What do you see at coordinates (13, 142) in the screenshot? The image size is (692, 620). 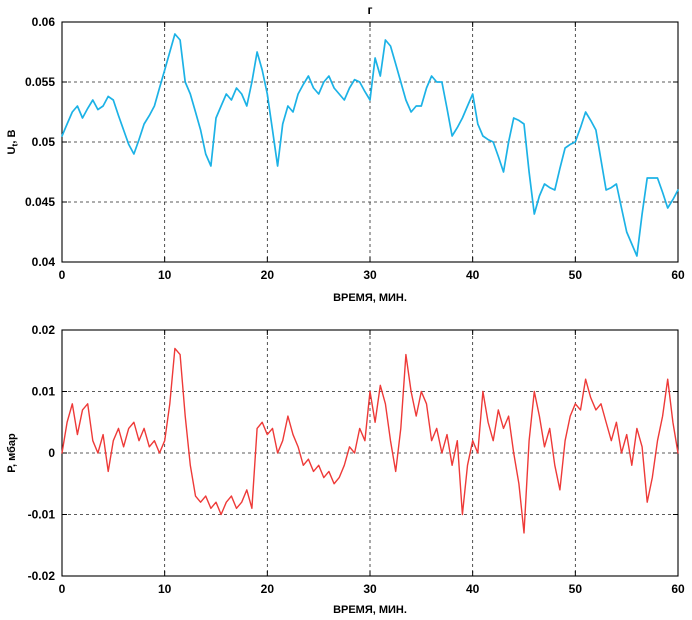 I see `y-axis-label: Ut, В` at bounding box center [13, 142].